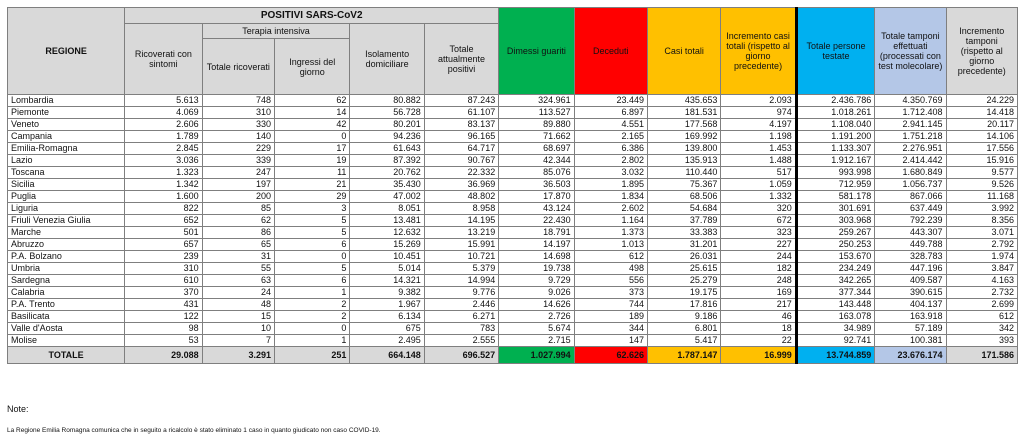 This screenshot has height=442, width=1024. Describe the element at coordinates (387, 355) in the screenshot. I see `totale-isolamento: 664.148` at that location.